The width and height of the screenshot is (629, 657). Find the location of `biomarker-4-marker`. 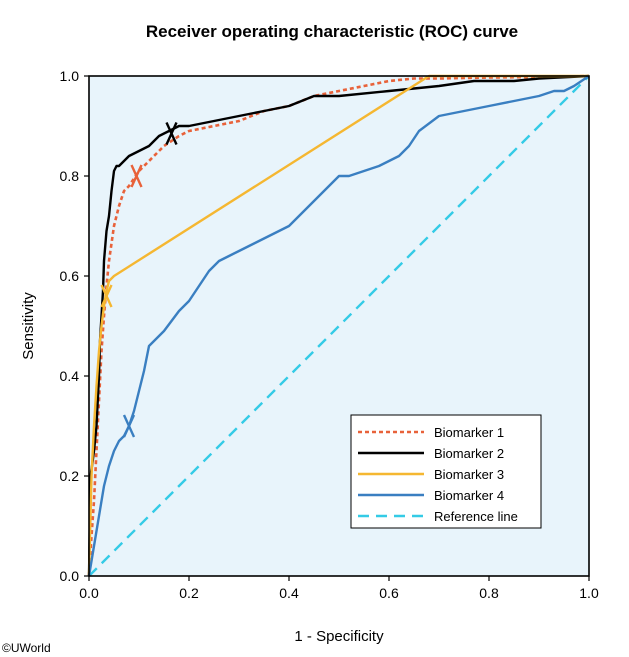

biomarker-4-marker is located at coordinates (129, 426).